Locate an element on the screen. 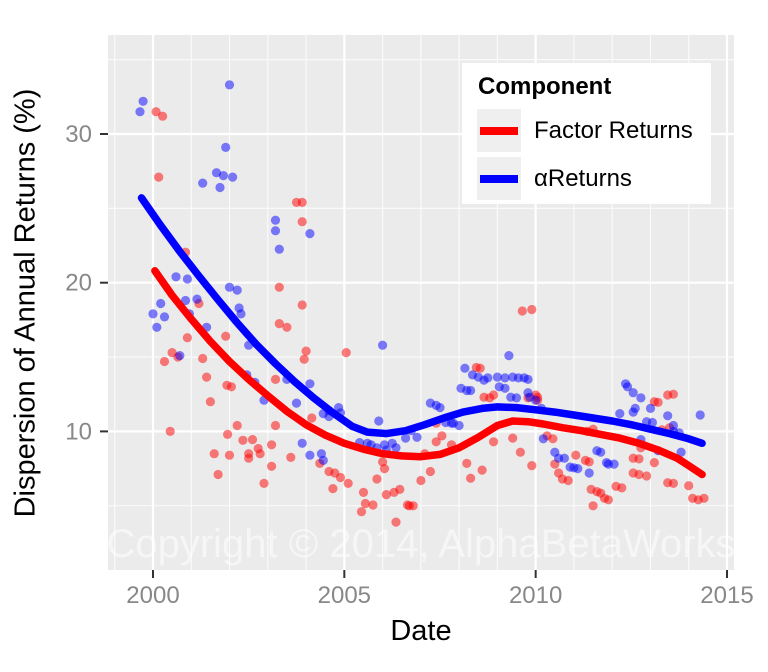 The height and width of the screenshot is (672, 768). svg-text: 2010 is located at coordinates (535, 595).